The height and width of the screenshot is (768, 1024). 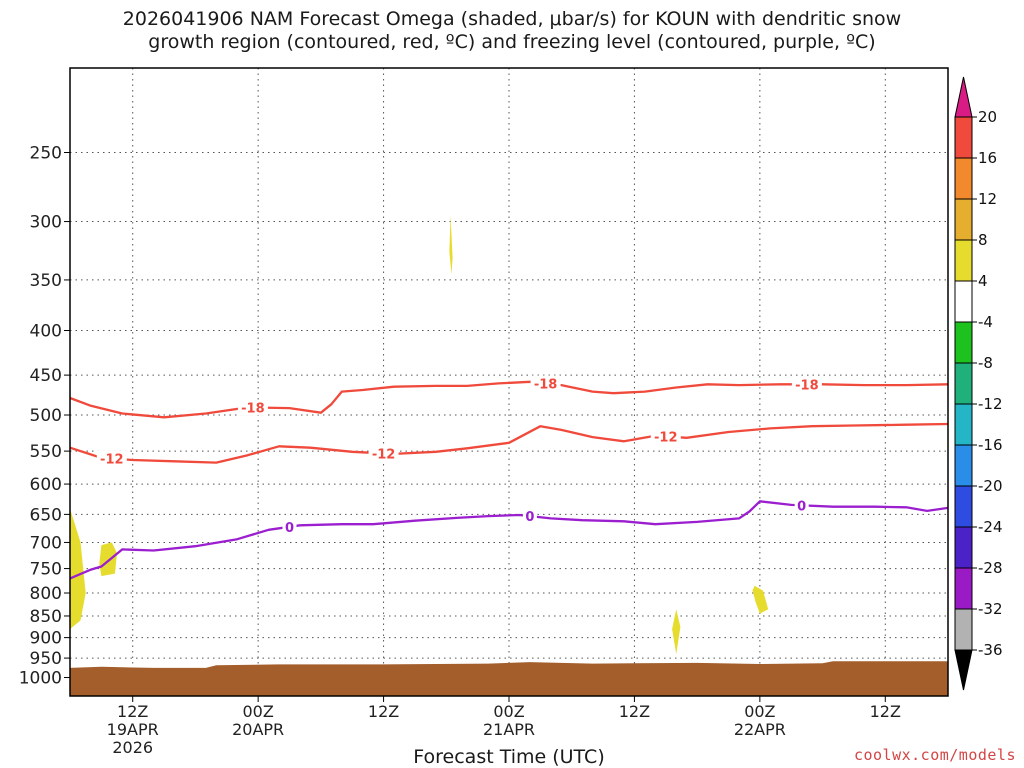 What do you see at coordinates (46, 639) in the screenshot?
I see `y-tick-label-900: 900` at bounding box center [46, 639].